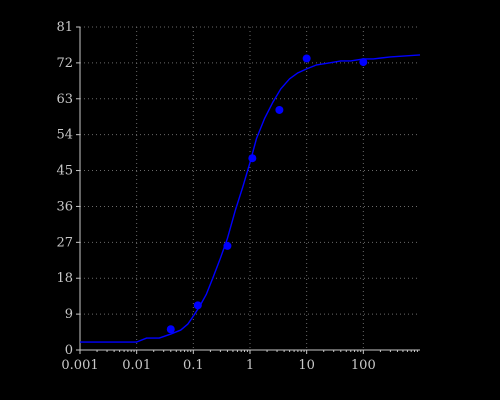 The width and height of the screenshot is (500, 400). What do you see at coordinates (64, 278) in the screenshot?
I see `y-tick-label: 18` at bounding box center [64, 278].